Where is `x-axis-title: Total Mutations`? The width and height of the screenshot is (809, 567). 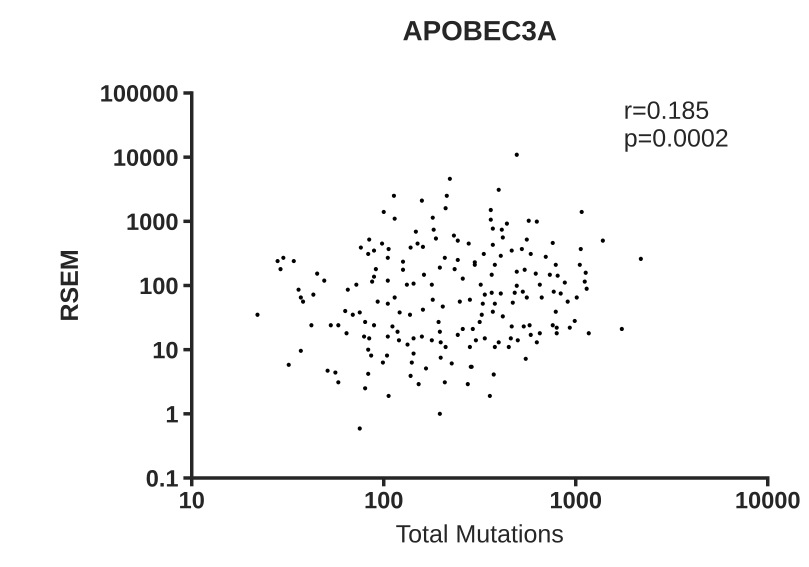
x-axis-title: Total Mutations is located at coordinates (479, 533).